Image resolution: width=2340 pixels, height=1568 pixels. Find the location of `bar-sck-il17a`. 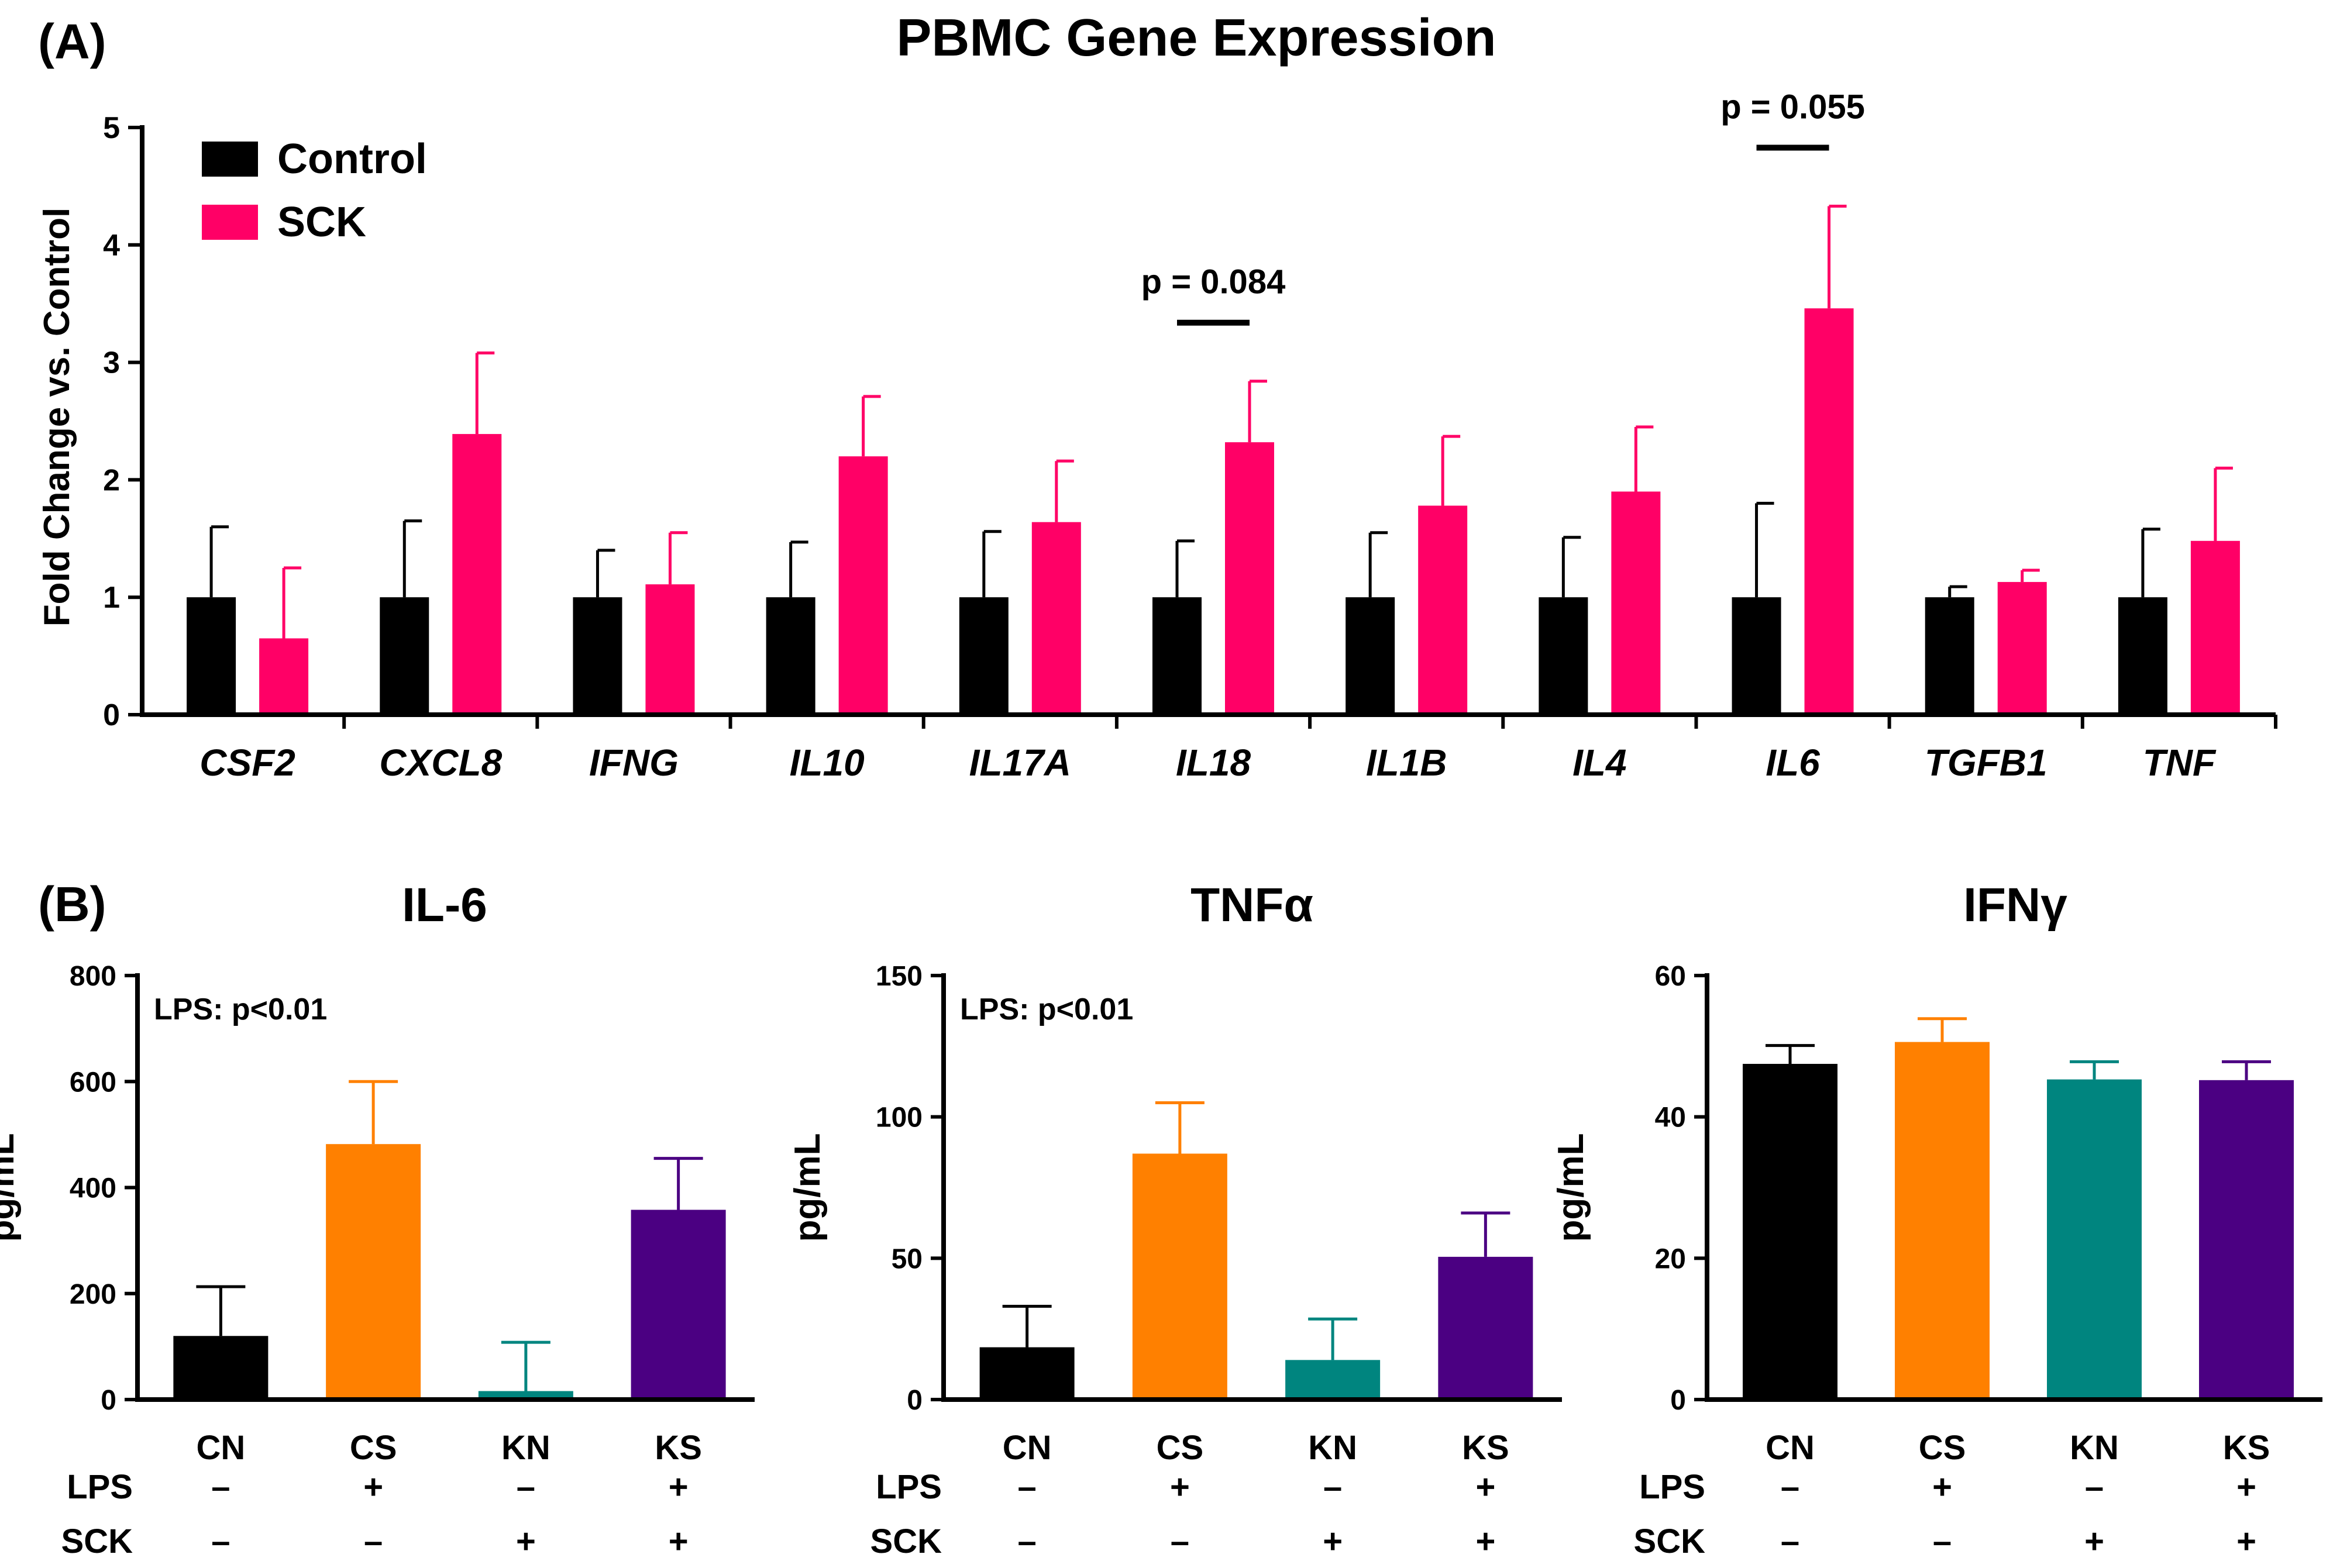

bar-sck-il17a is located at coordinates (1056, 619).